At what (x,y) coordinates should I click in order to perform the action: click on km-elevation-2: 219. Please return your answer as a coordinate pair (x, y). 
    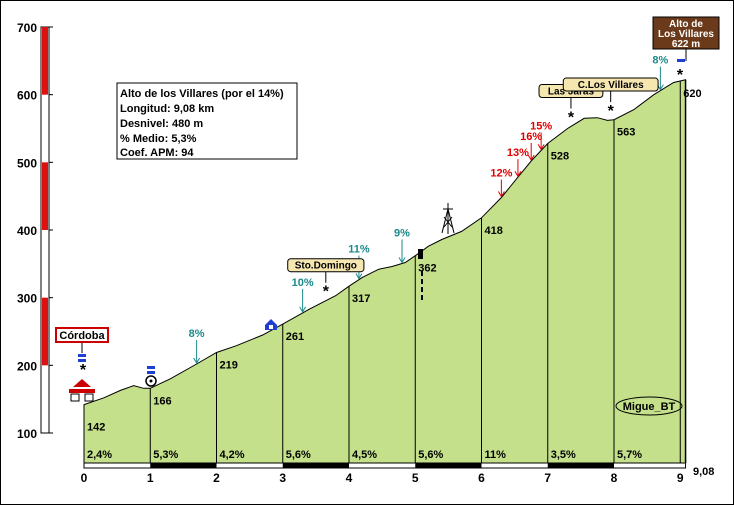
    Looking at the image, I should click on (229, 365).